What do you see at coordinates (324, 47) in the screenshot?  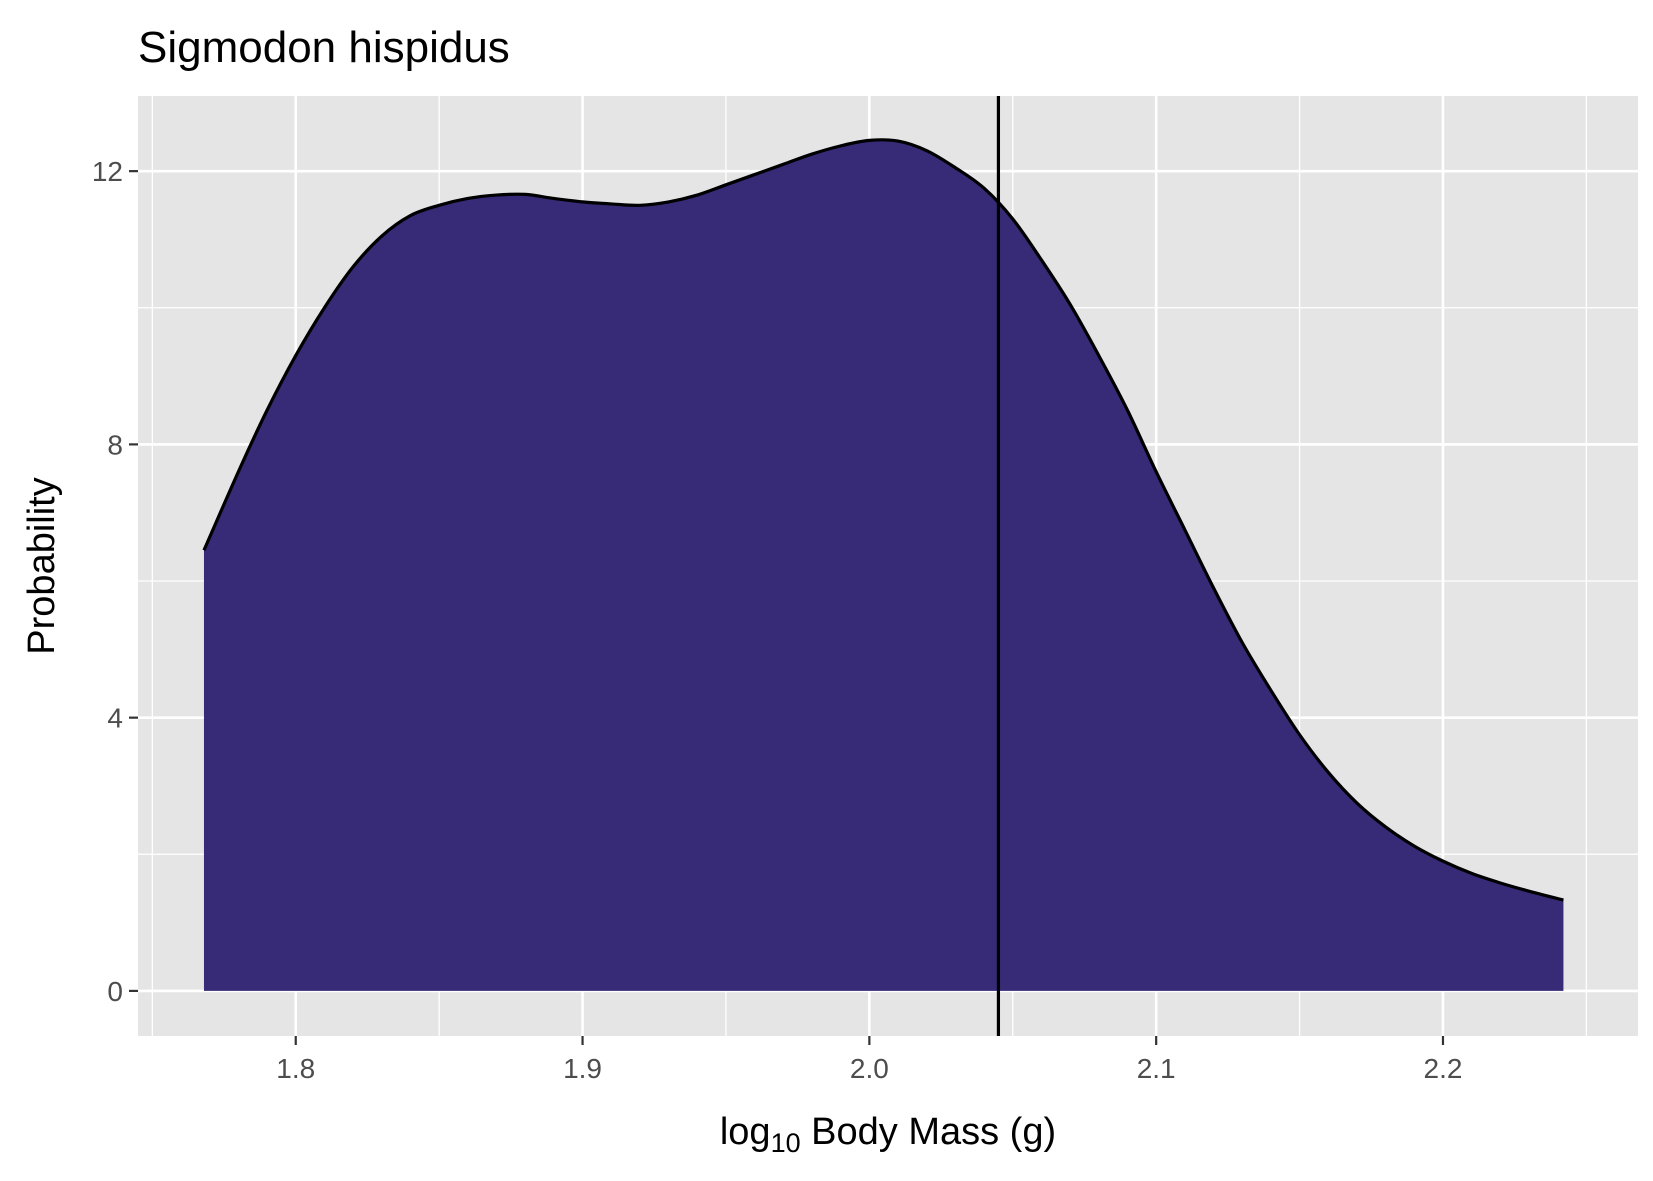 I see `chart-title: Sigmodon hispidus` at bounding box center [324, 47].